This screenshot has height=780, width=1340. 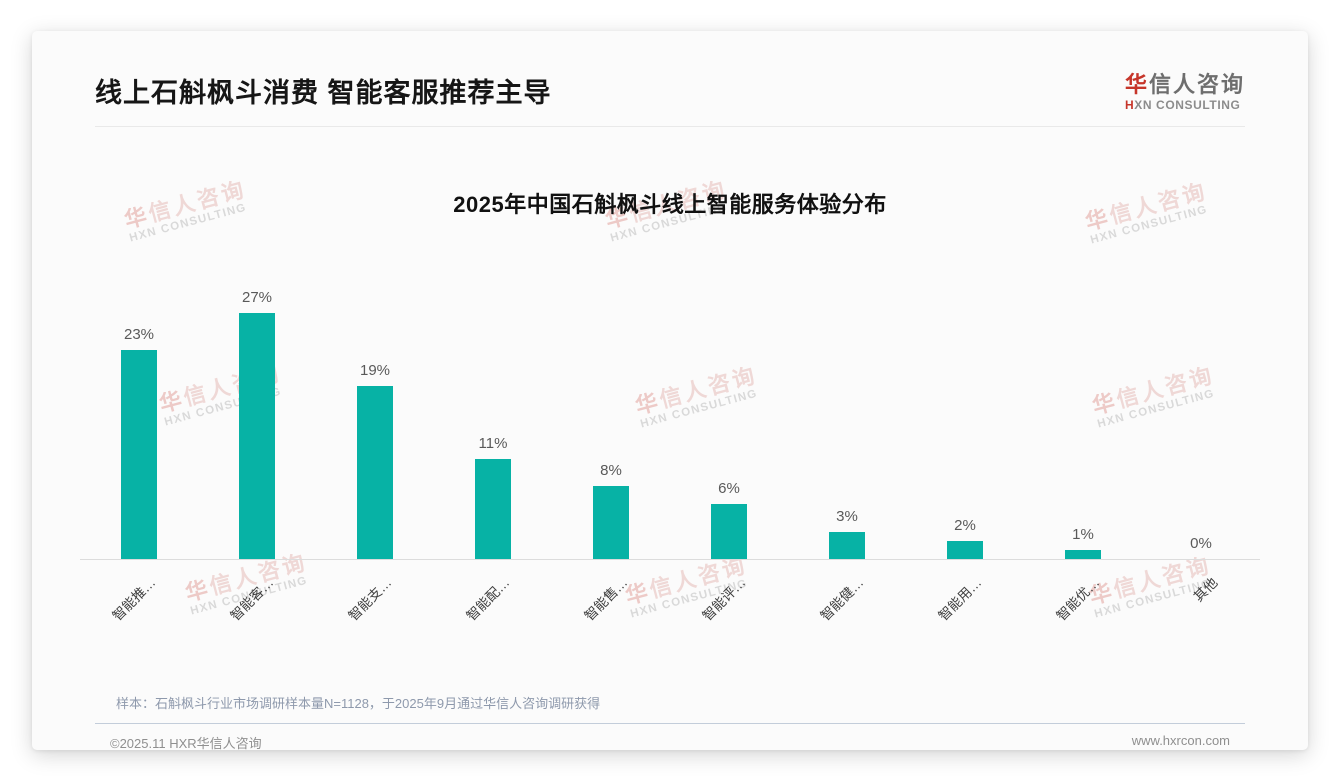 What do you see at coordinates (847, 410) in the screenshot?
I see `bar-column: 3%` at bounding box center [847, 410].